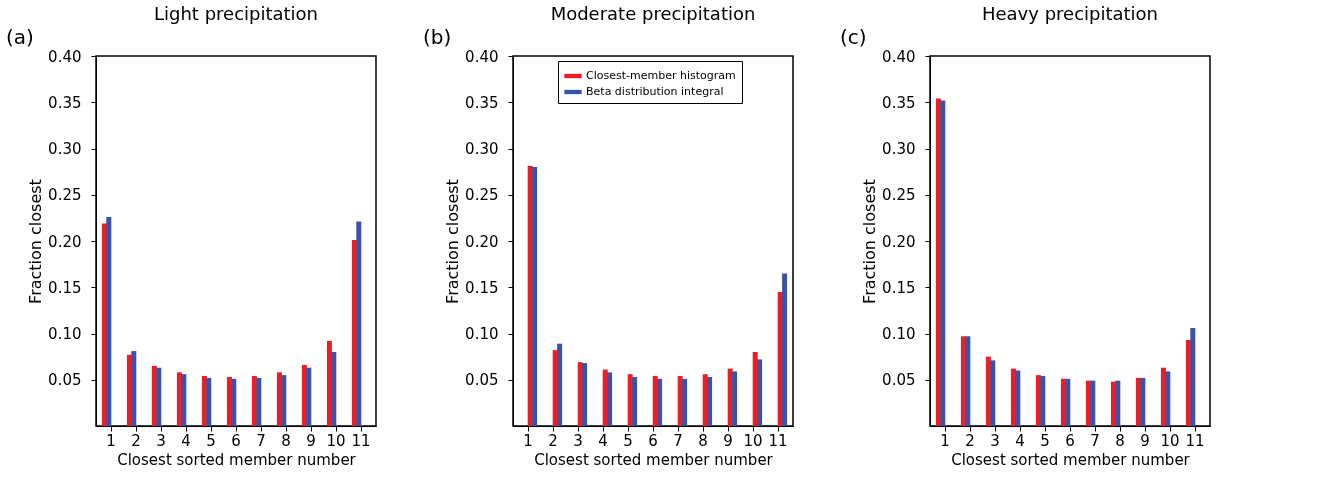 This screenshot has width=1334, height=497. Describe the element at coordinates (653, 13) in the screenshot. I see `chart-title: Moderate precipitation` at that location.